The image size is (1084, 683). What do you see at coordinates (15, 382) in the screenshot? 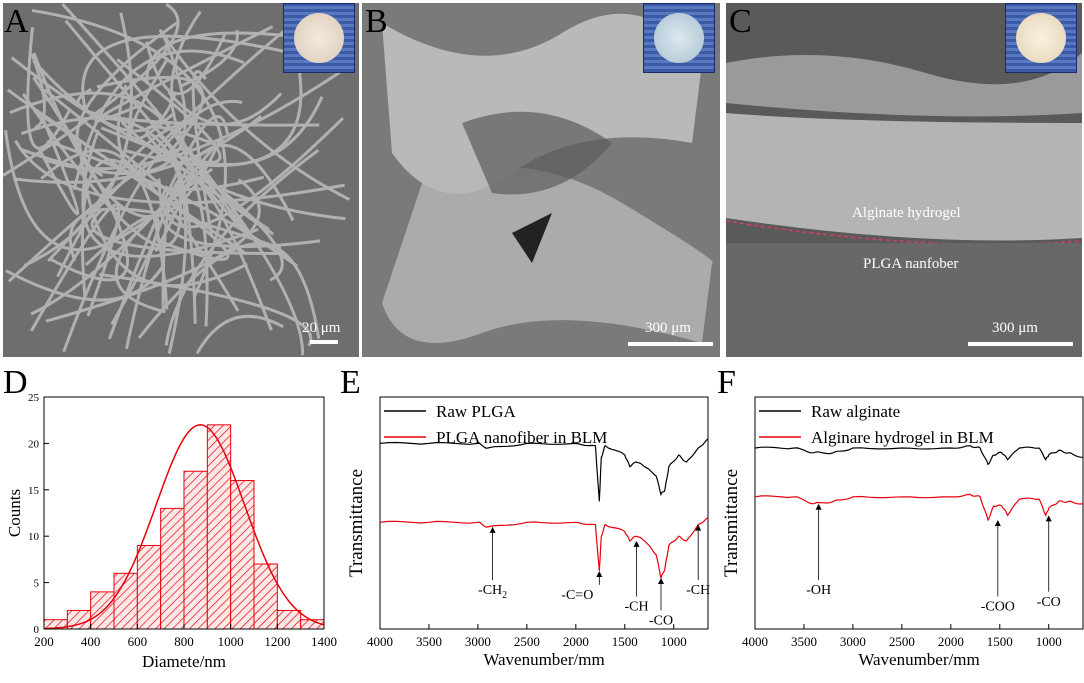
I see `panel-letter-d: D` at bounding box center [15, 382].